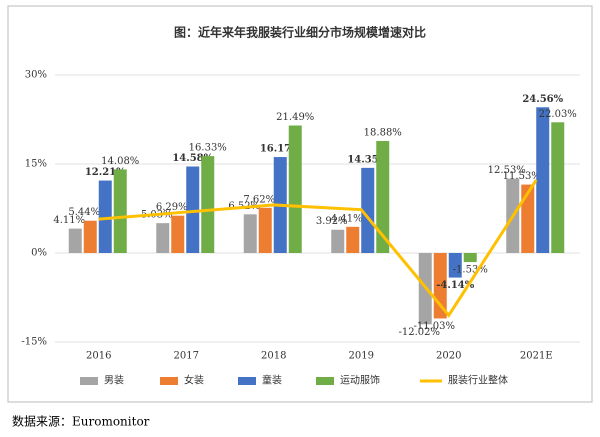  I want to click on data-label: 4.41%, so click(347, 218).